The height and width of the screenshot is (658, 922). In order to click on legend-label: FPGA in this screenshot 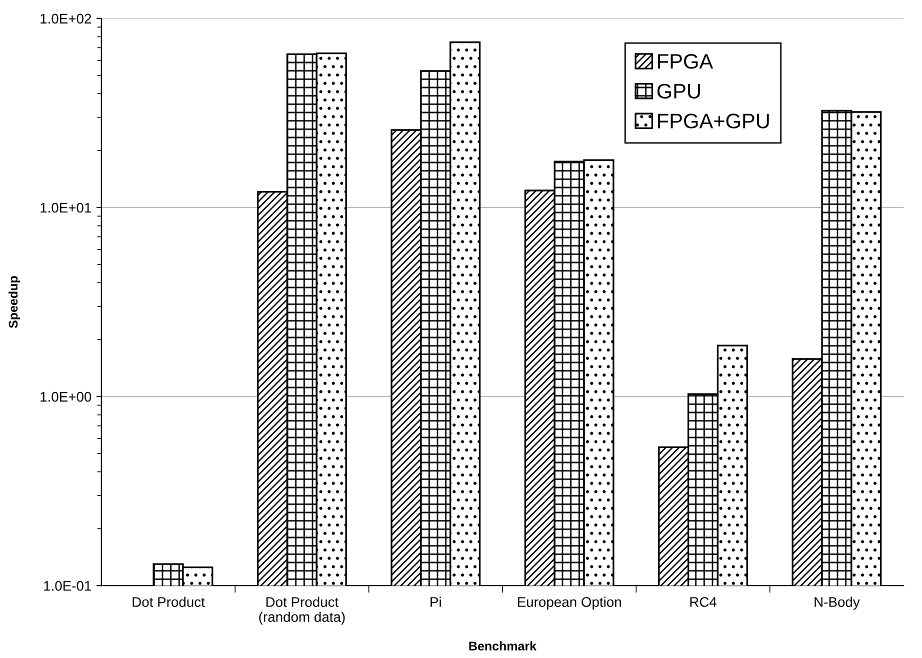, I will do `click(686, 61)`.